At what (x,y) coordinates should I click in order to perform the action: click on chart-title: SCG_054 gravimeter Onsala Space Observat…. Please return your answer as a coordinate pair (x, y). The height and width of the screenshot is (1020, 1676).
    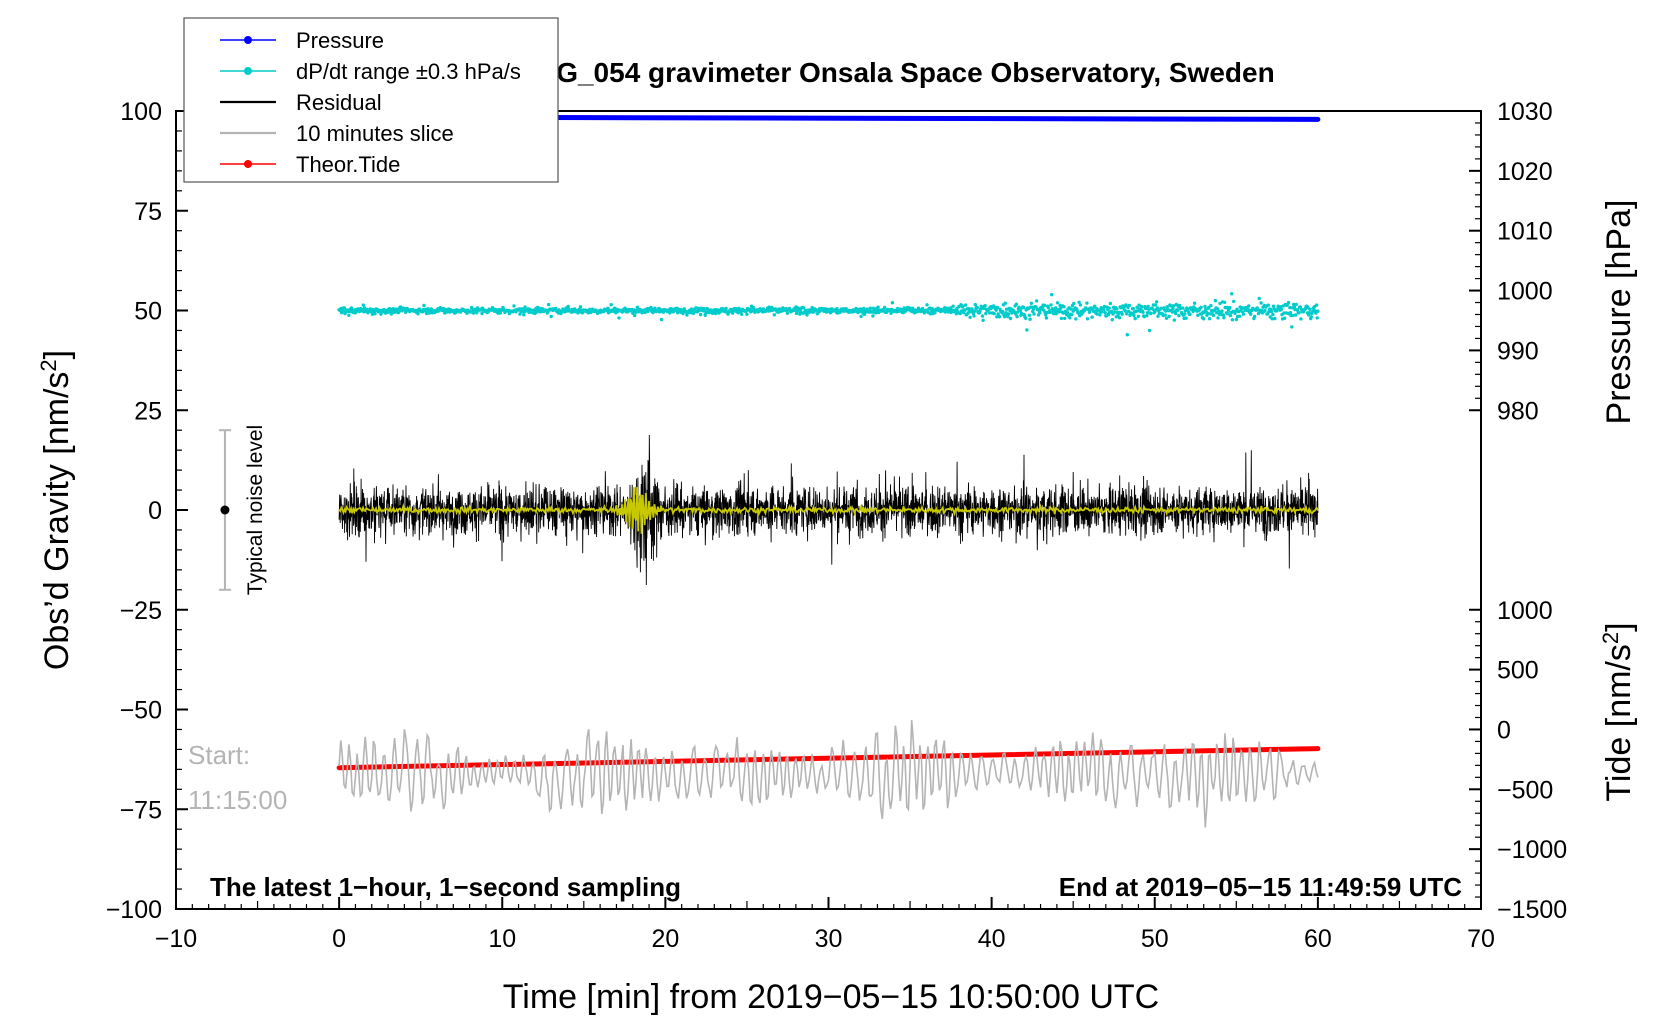
    Looking at the image, I should click on (895, 72).